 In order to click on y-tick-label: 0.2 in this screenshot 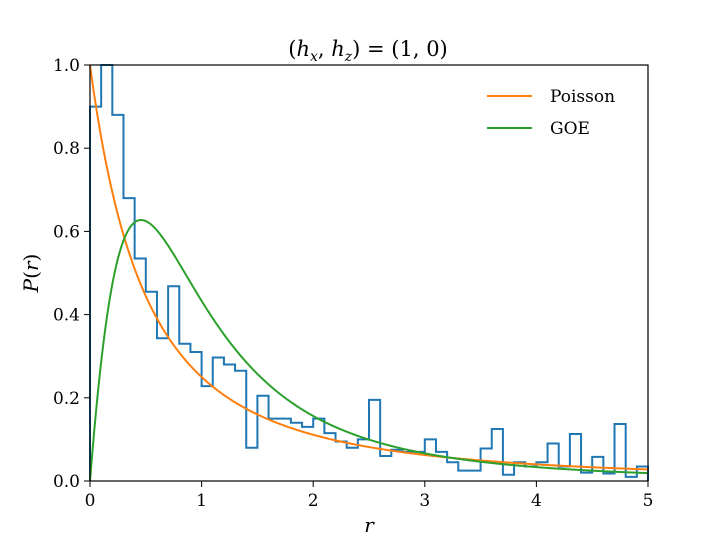, I will do `click(66, 399)`.